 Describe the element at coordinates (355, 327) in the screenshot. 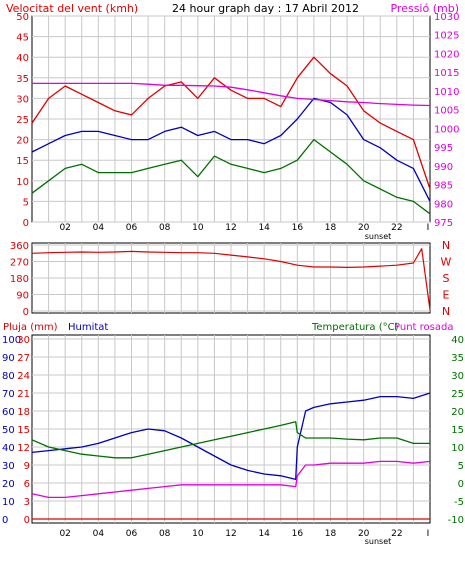

I see `temperature-axis-label: Temperatura (°C)` at that location.